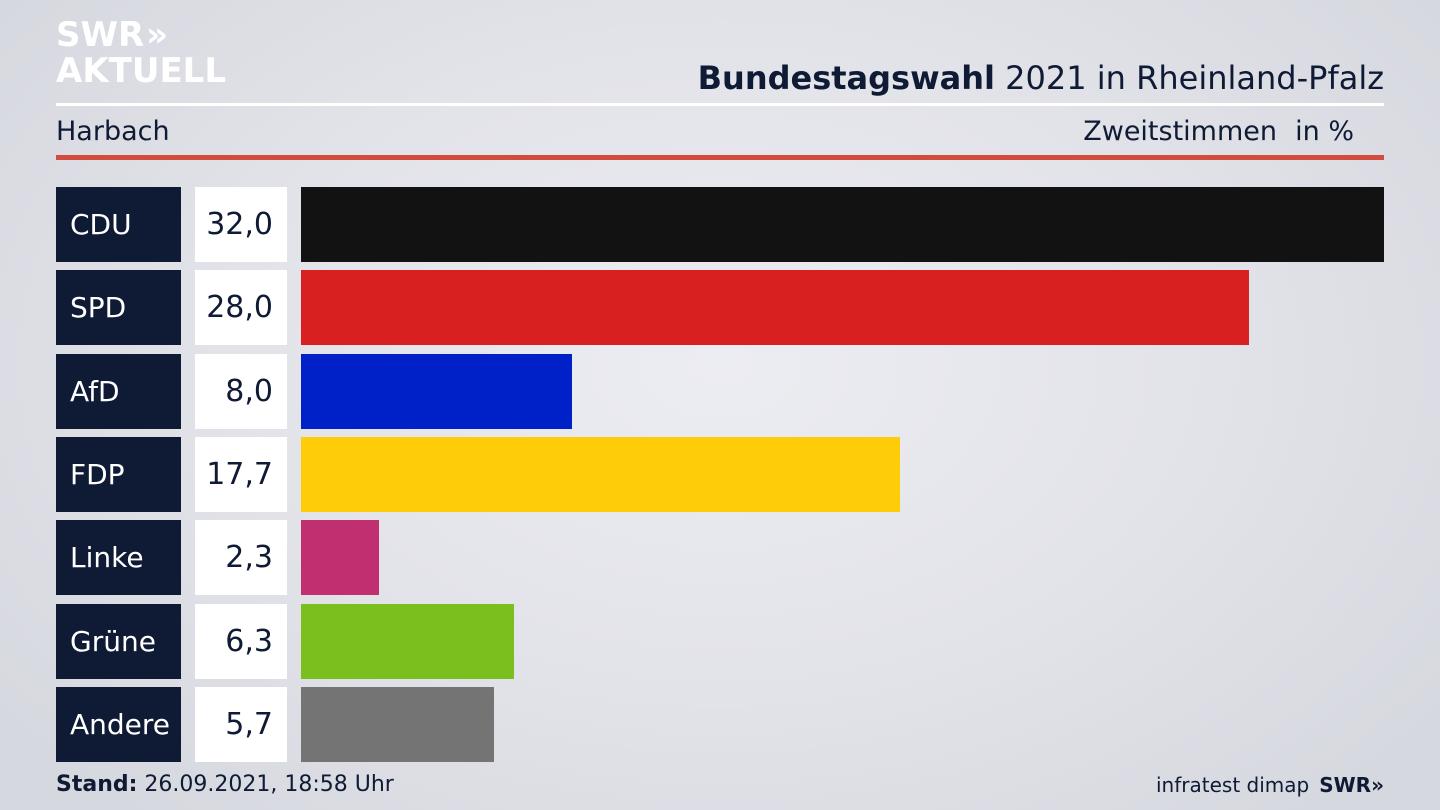  I want to click on party-label-fdp: FDP, so click(118, 474).